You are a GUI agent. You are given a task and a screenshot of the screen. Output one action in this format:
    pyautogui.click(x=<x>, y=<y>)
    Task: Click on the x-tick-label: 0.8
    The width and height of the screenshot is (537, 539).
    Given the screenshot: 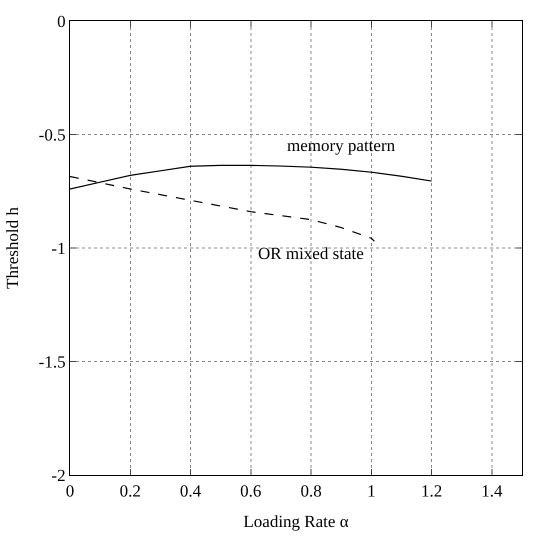 What is the action you would take?
    pyautogui.click(x=311, y=490)
    